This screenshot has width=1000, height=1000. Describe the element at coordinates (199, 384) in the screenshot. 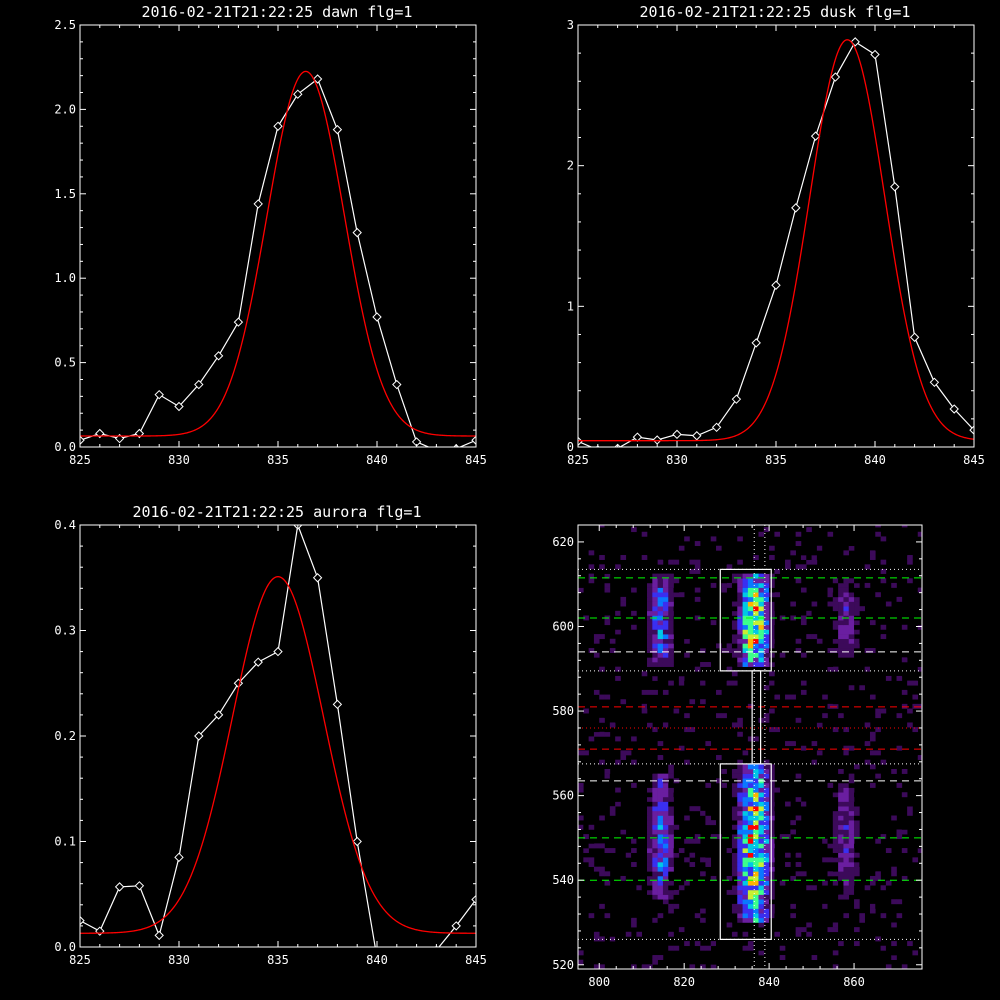

I see `dawn-data-point` at that location.